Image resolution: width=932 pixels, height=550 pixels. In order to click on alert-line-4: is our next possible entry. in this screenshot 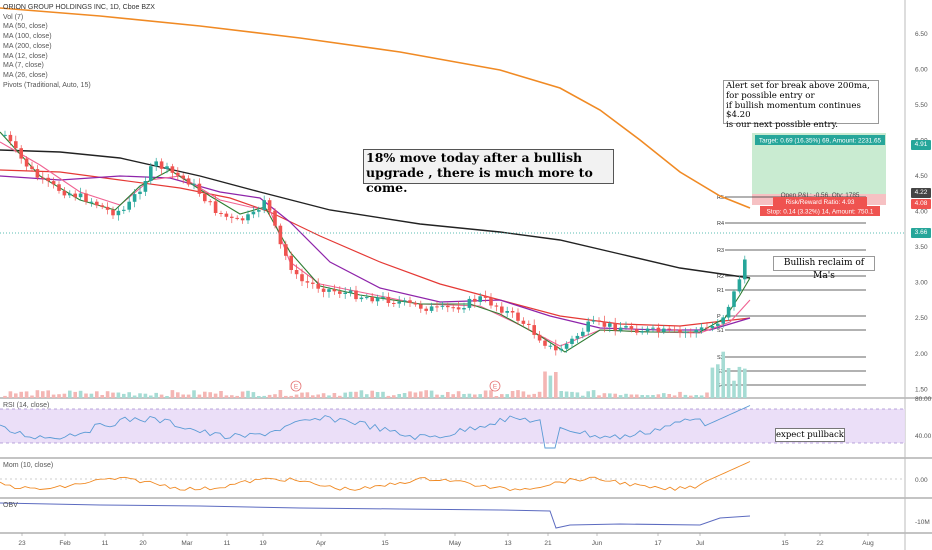, I will do `click(782, 125)`.